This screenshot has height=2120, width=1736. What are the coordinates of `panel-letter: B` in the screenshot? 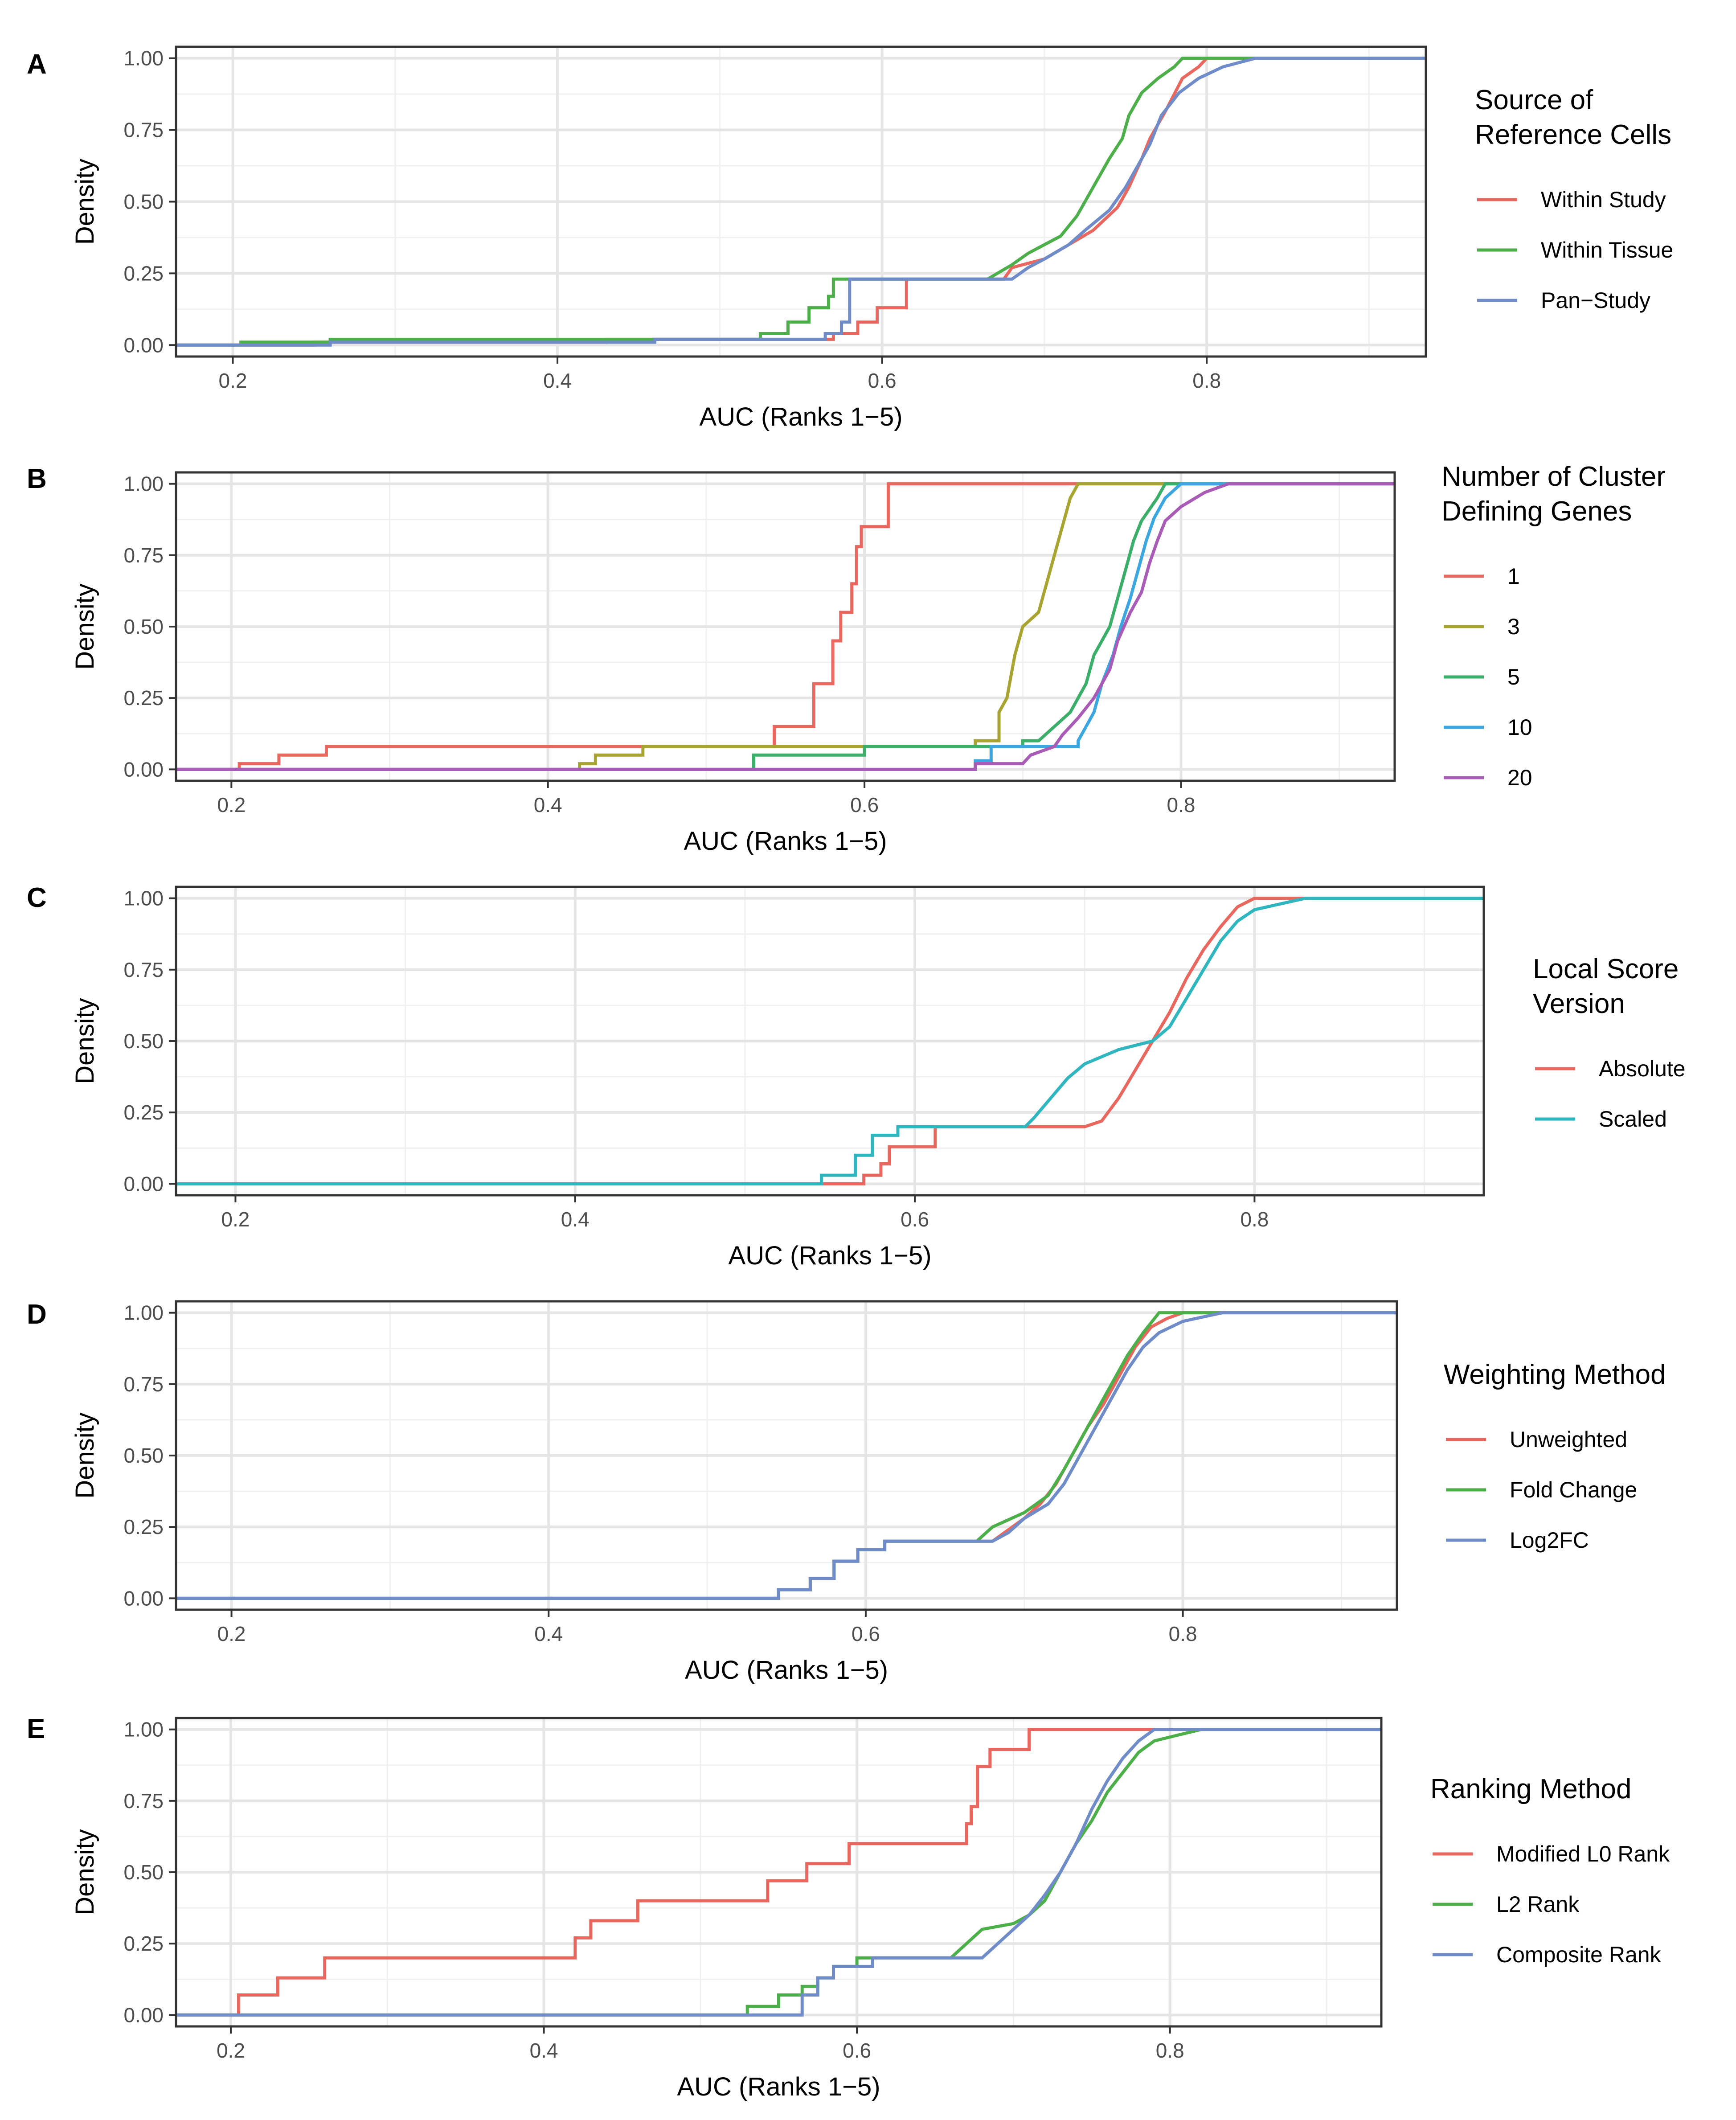 It's located at (37, 478).